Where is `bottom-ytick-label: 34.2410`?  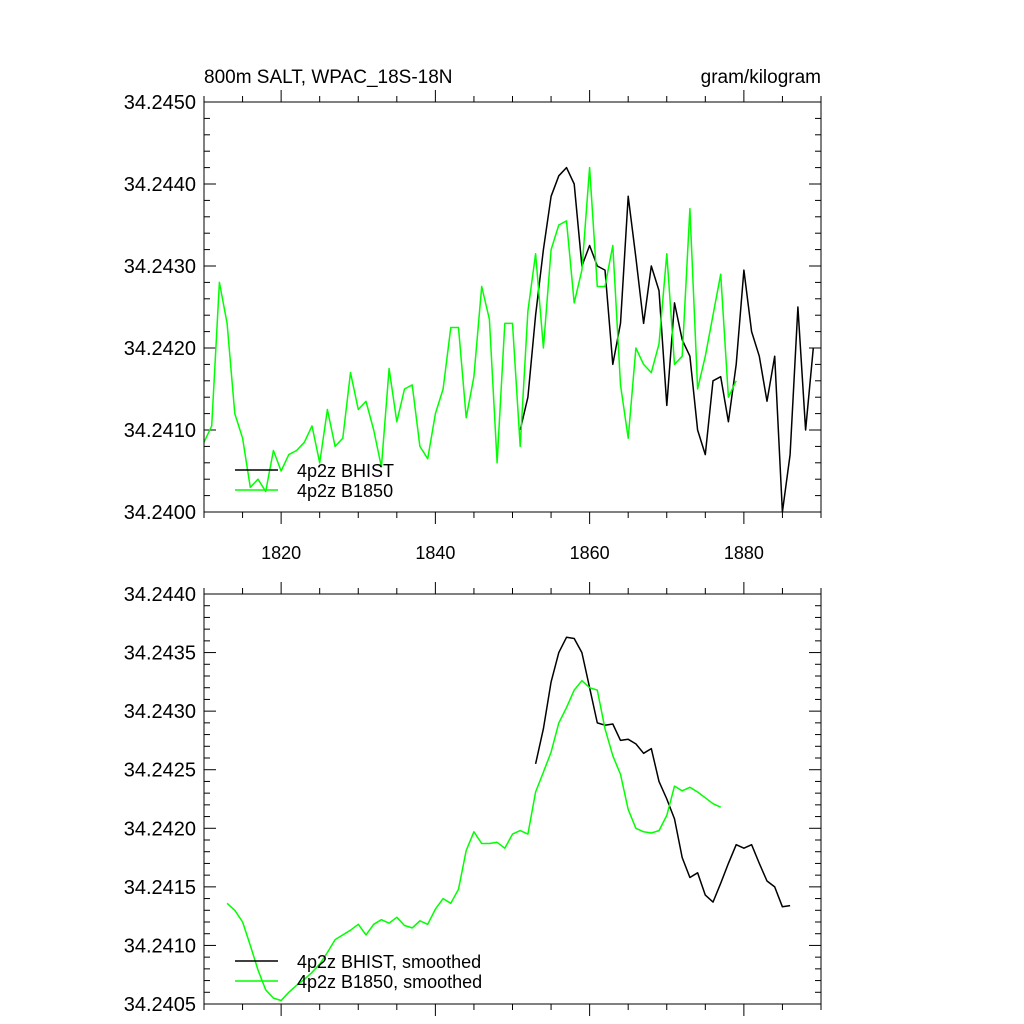
bottom-ytick-label: 34.2410 is located at coordinates (160, 946).